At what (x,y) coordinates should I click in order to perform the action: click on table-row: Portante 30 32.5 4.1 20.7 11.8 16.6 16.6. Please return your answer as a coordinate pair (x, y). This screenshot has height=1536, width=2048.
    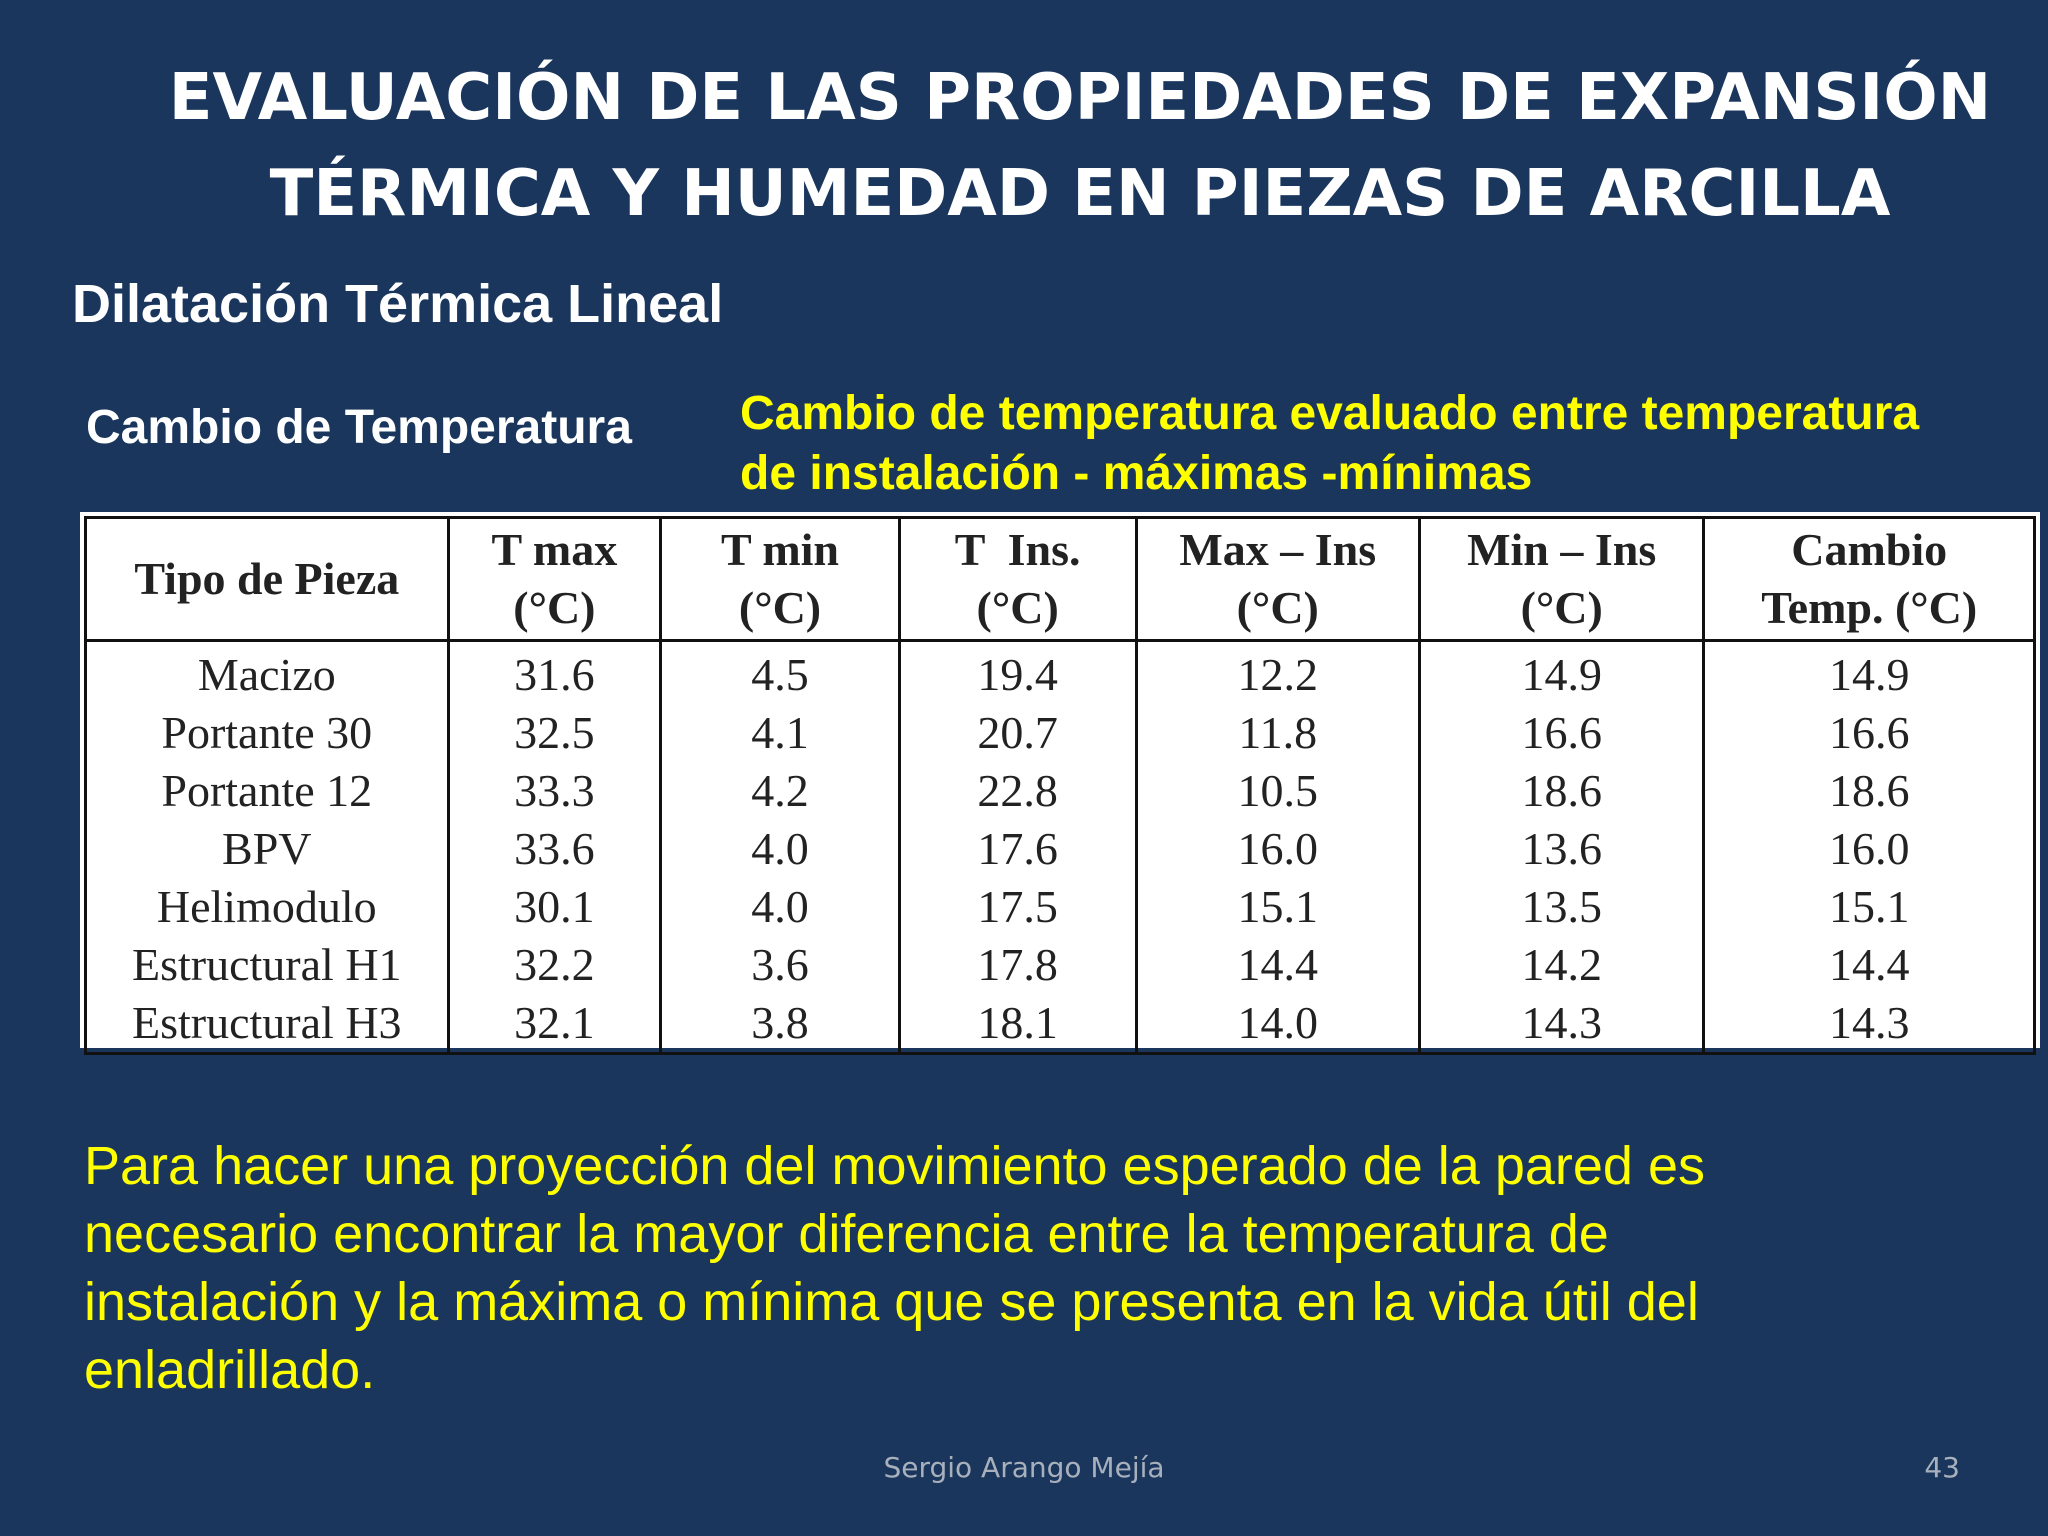
    Looking at the image, I should click on (1060, 733).